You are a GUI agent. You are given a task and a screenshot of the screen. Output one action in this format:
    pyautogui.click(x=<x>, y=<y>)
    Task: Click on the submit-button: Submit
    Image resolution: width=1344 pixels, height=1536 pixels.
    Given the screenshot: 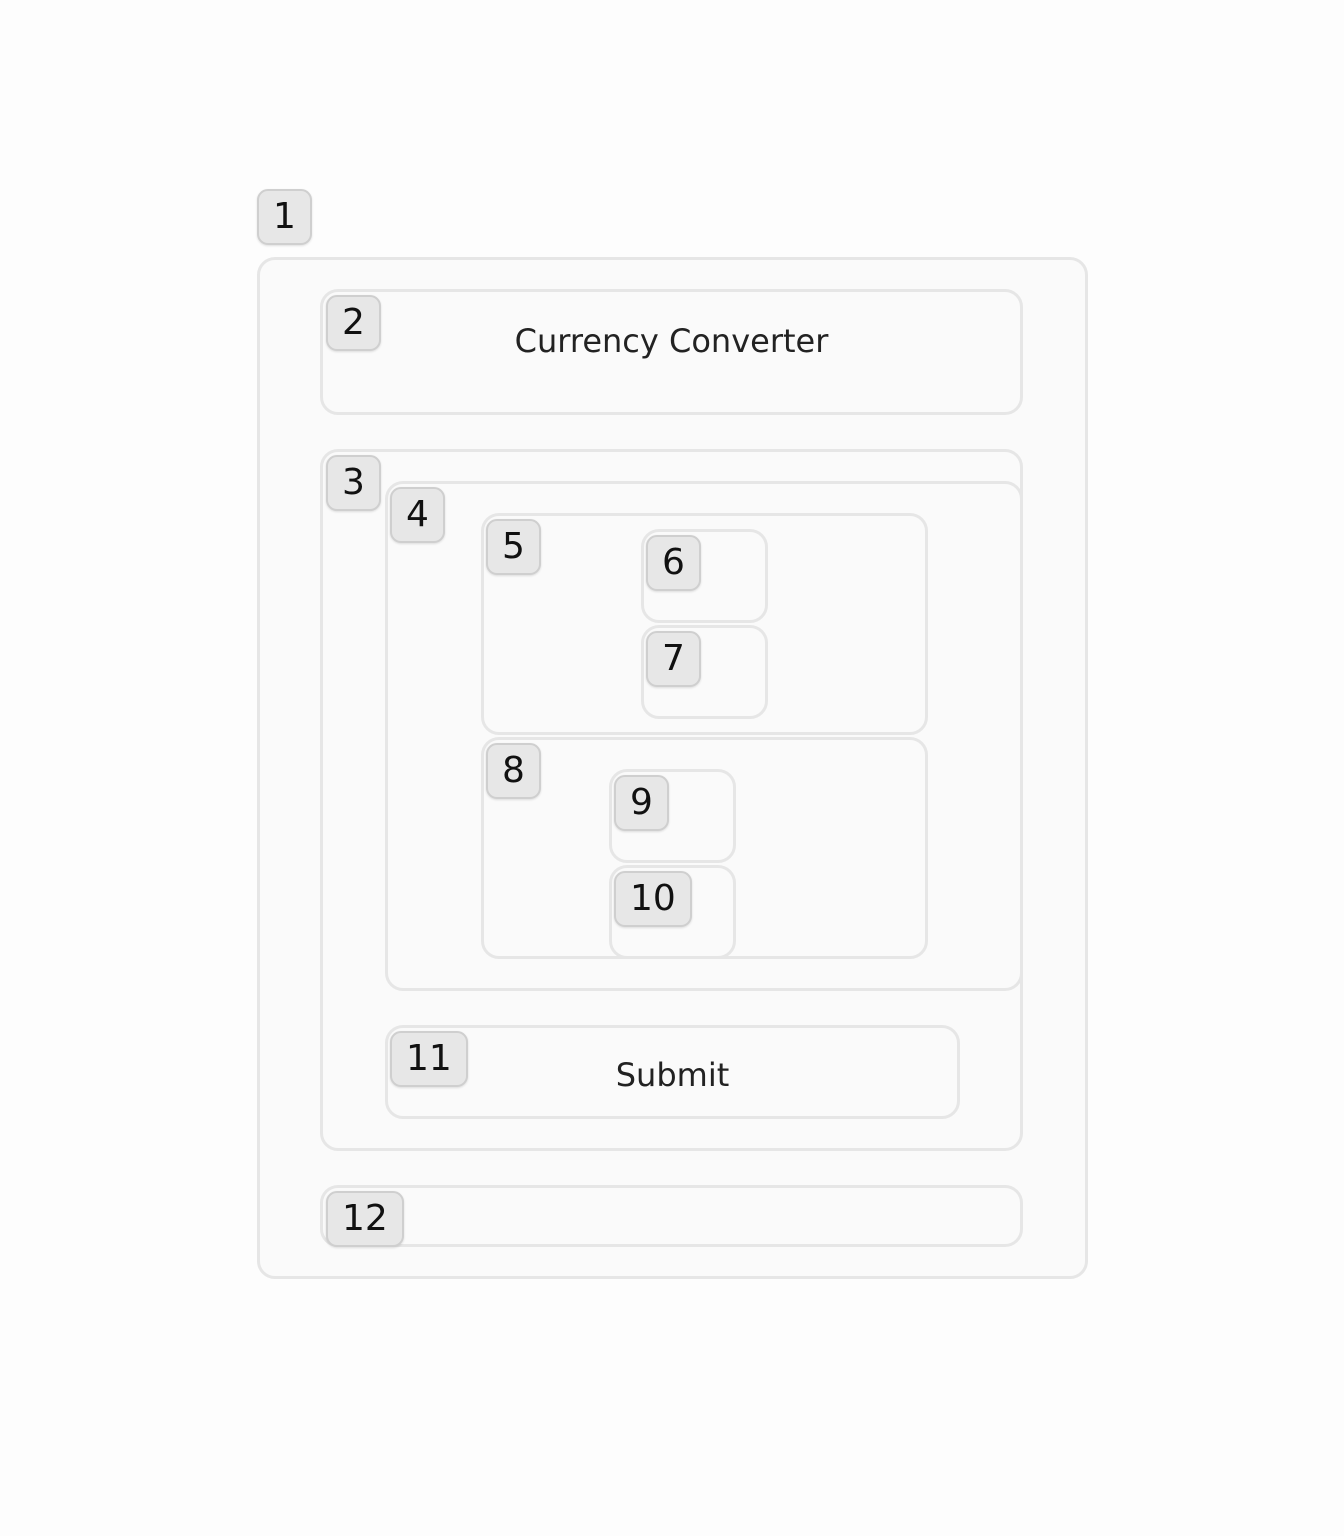 What is the action you would take?
    pyautogui.click(x=672, y=1072)
    